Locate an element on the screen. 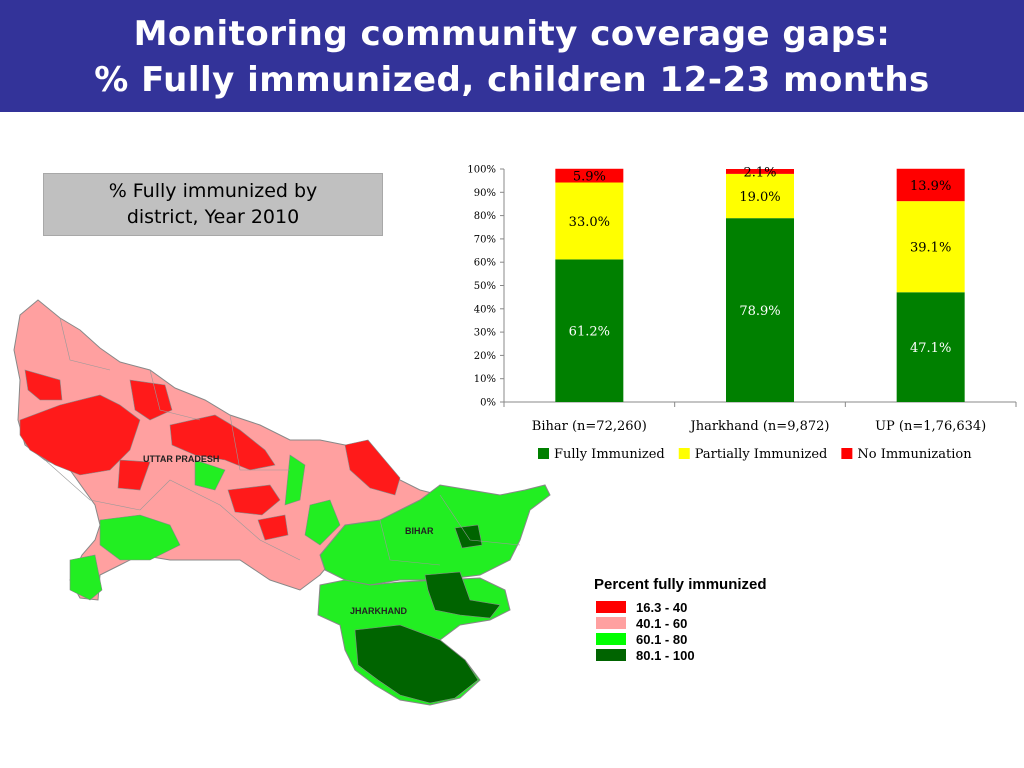  y-tick-label: 90% is located at coordinates (485, 193).